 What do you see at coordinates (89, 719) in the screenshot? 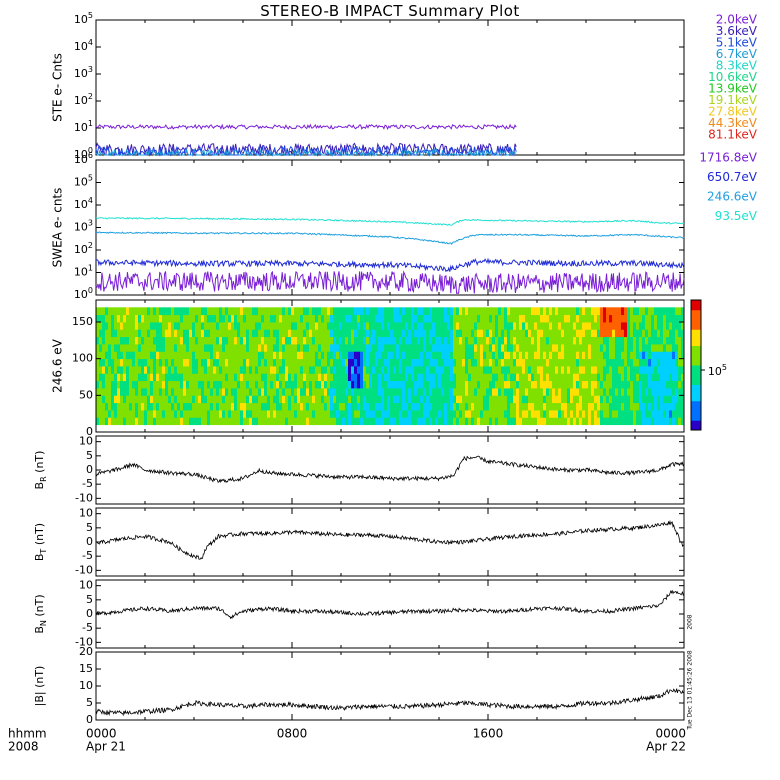
I see `bmag-tick-label: 0` at bounding box center [89, 719].